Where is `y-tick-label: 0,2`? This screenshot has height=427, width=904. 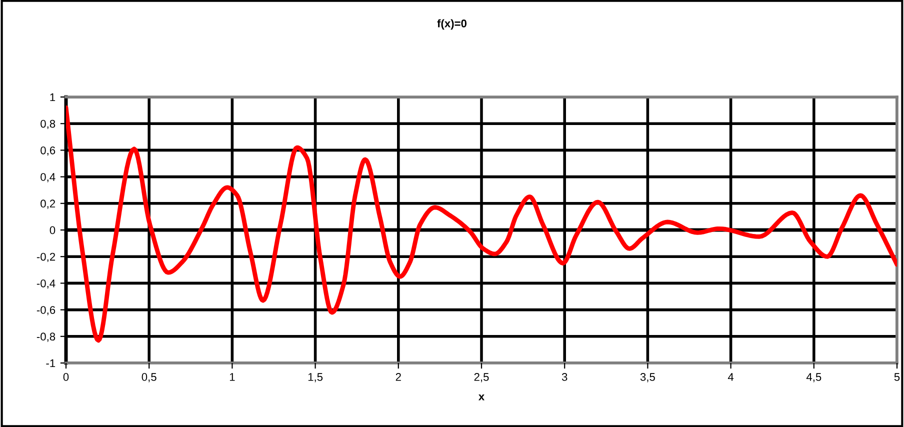 y-tick-label: 0,2 is located at coordinates (48, 204).